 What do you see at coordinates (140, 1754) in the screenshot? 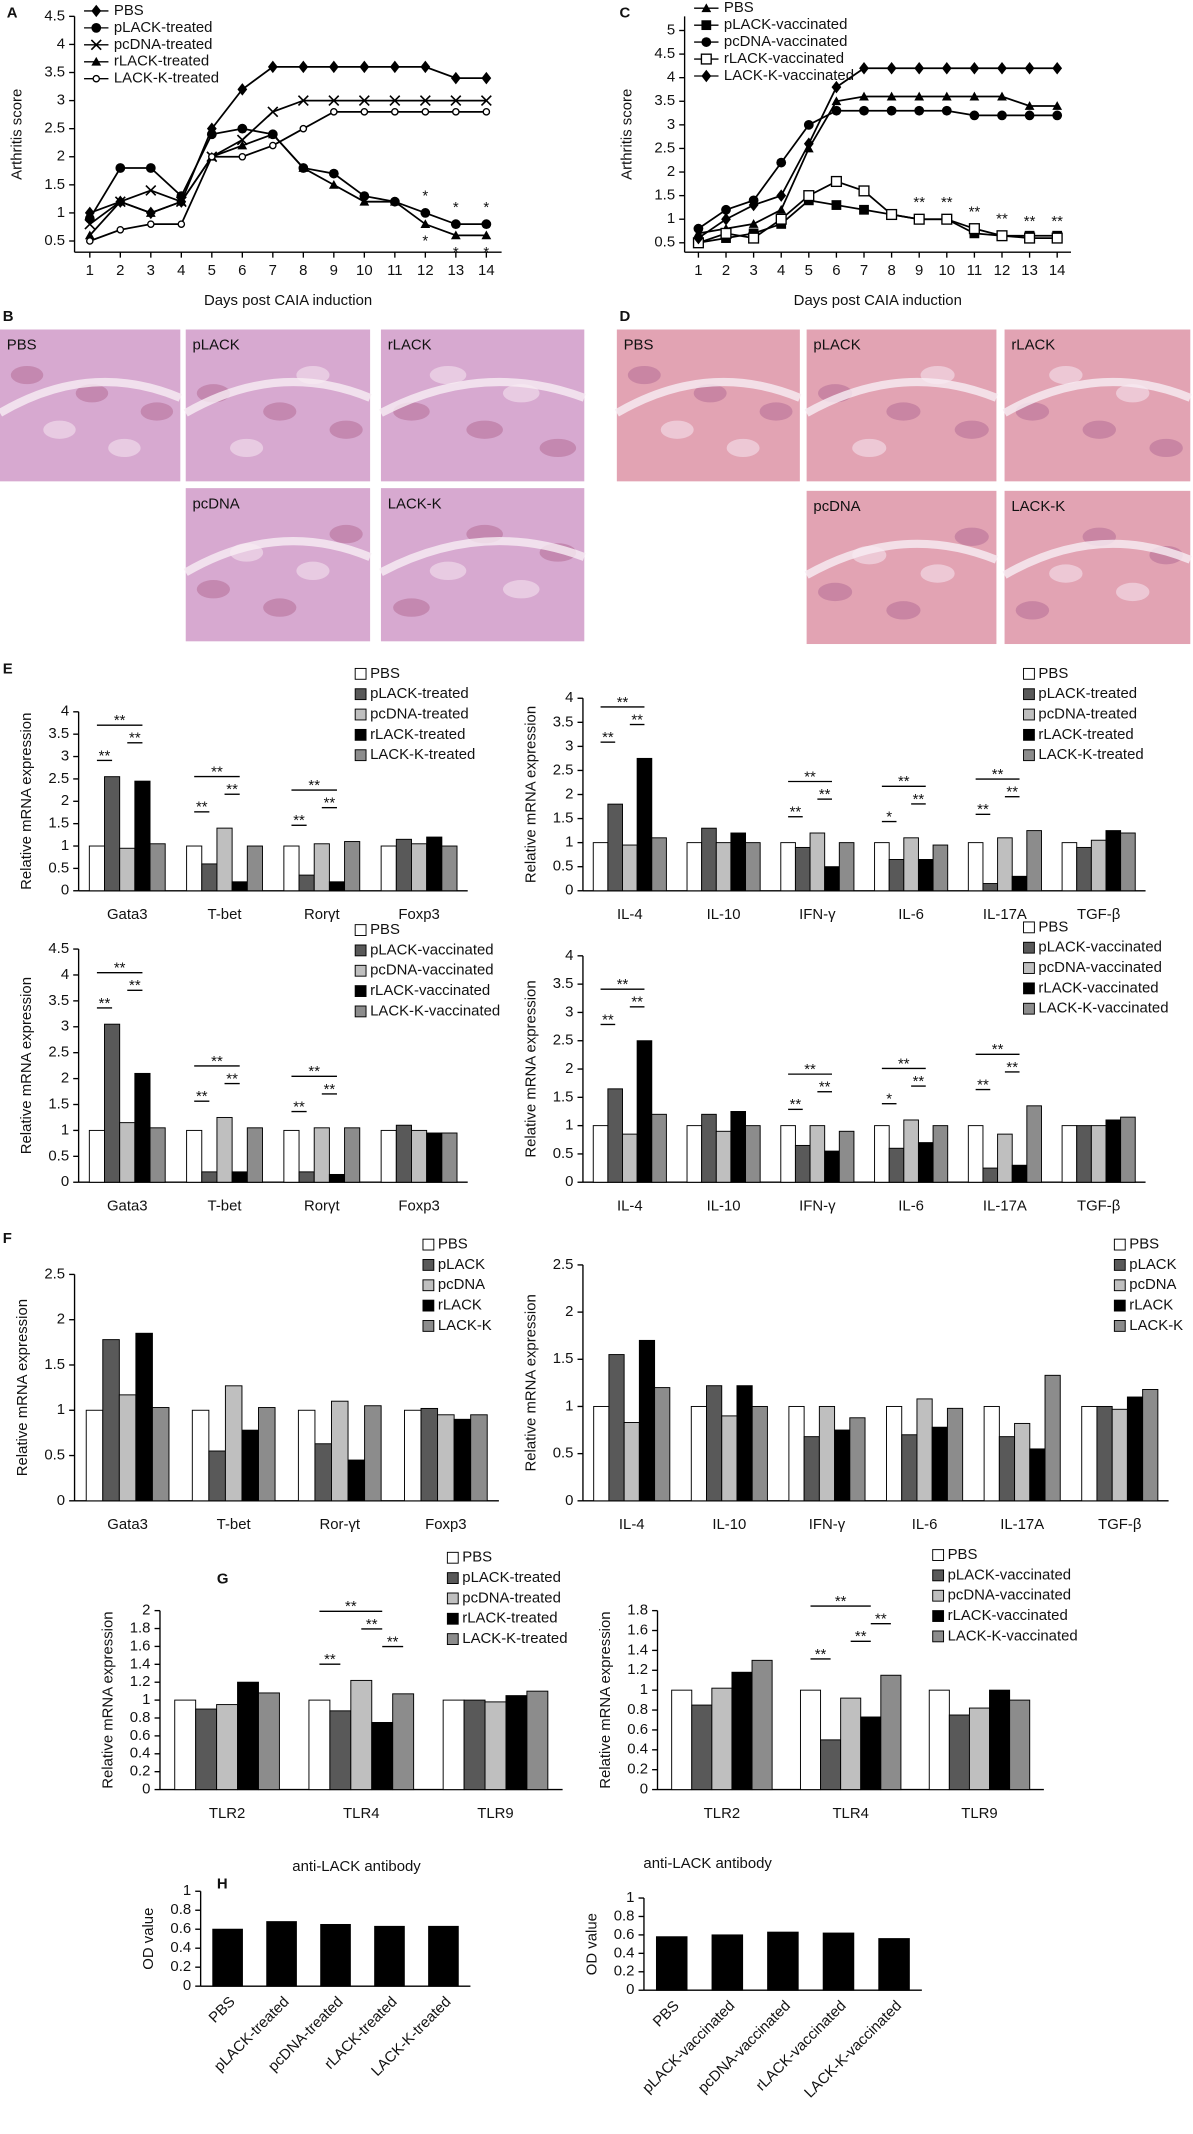
I see `y-tick-label: 0.4` at bounding box center [140, 1754].